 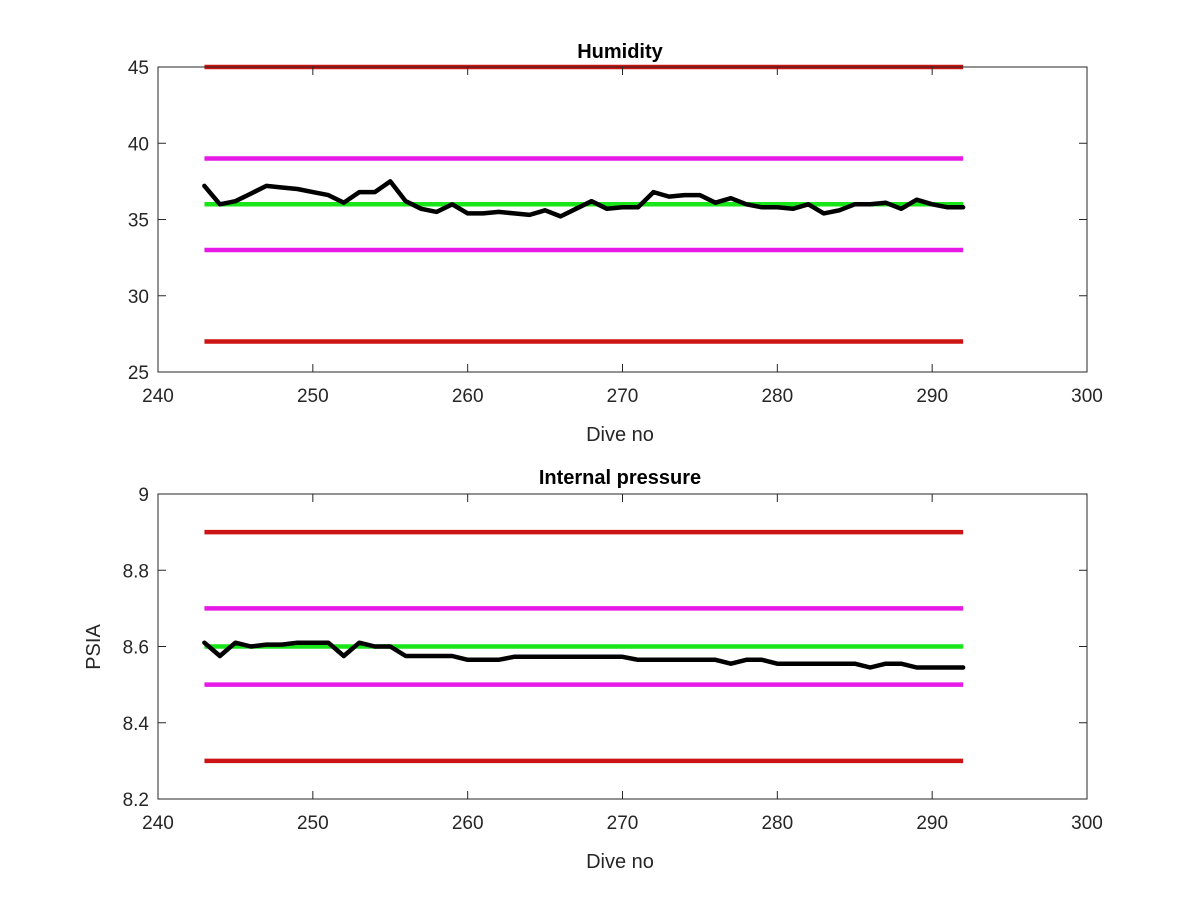 I want to click on pressure-x-tick-label: 270, so click(x=623, y=823).